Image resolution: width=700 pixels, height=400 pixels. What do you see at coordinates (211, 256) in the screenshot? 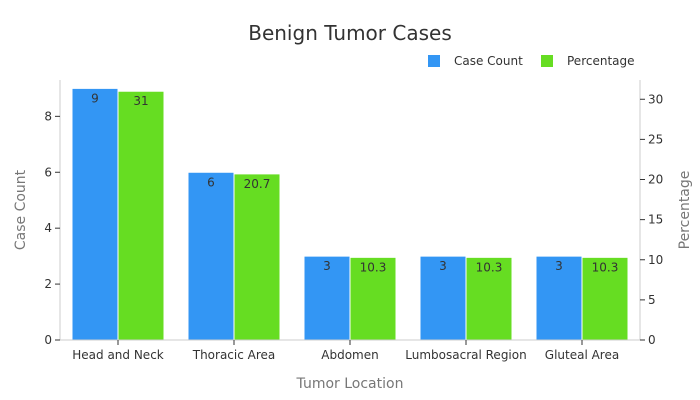
I see `bar-case-count-thoracic-area` at bounding box center [211, 256].